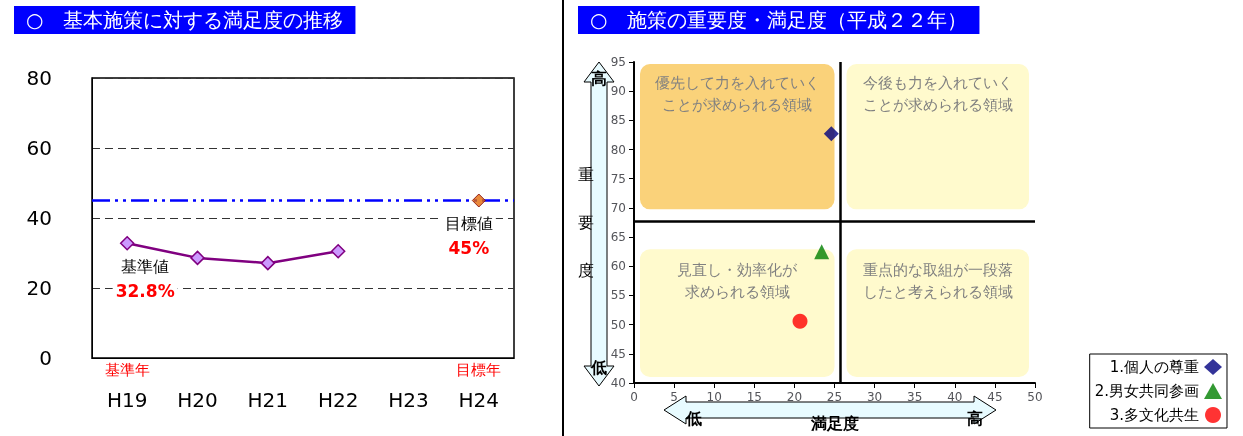  What do you see at coordinates (1154, 367) in the screenshot?
I see `legend-label: 1.個人の尊重` at bounding box center [1154, 367].